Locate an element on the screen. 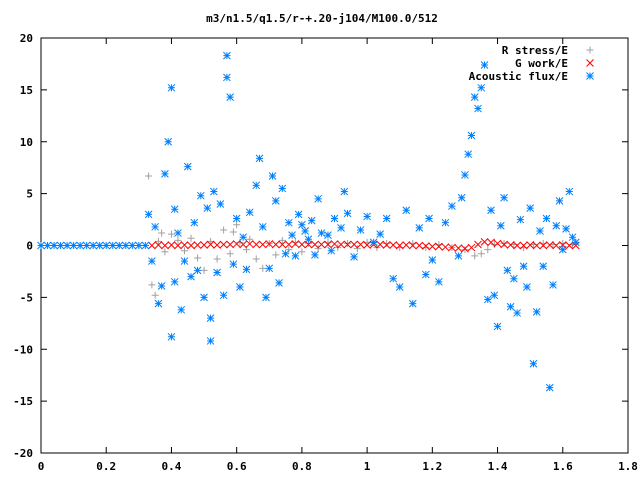 The width and height of the screenshot is (640, 480). chart-title: m3/n1.5/q1.5/r-+.20-j104/M100.0/512 is located at coordinates (322, 18).